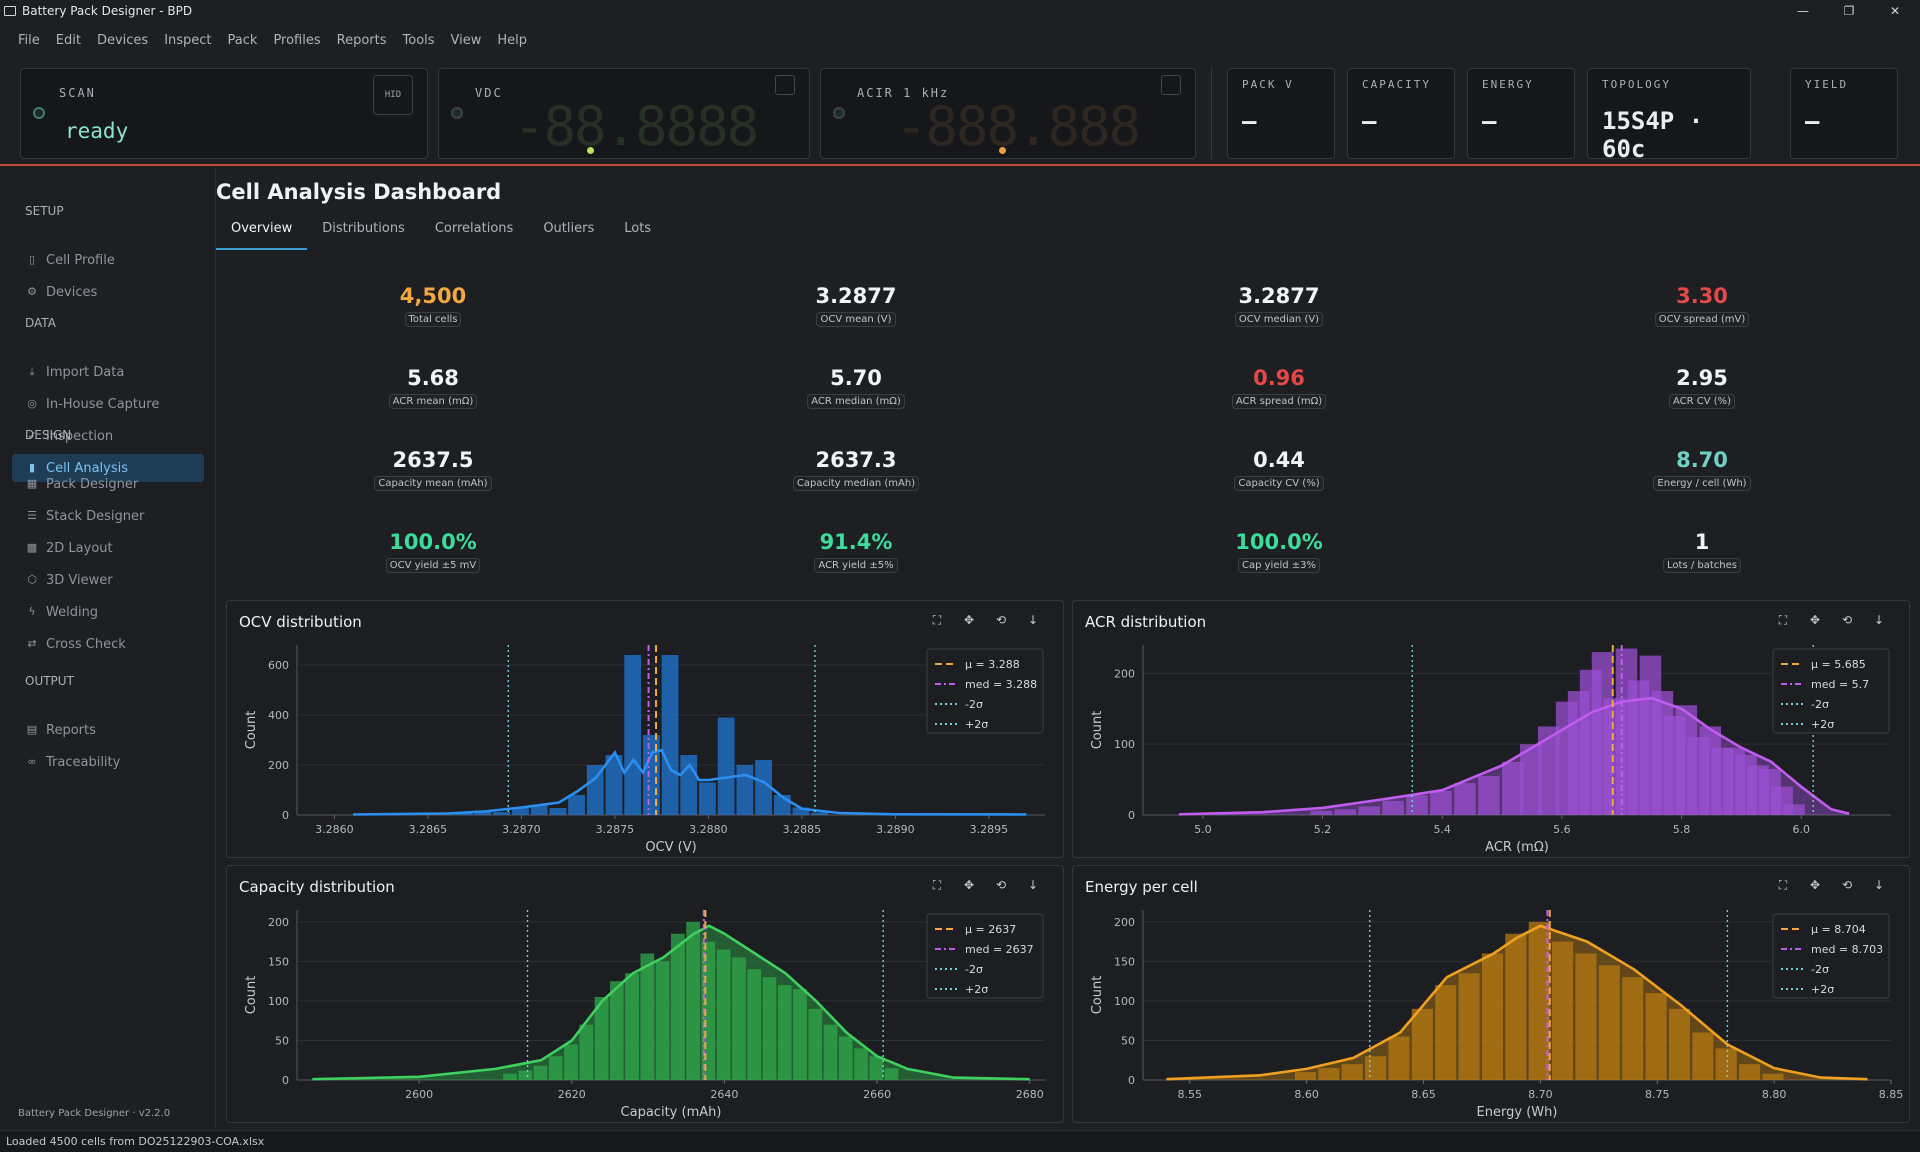 This screenshot has height=1152, width=1920. I want to click on kpi-label: ACR yield ±5%, so click(856, 565).